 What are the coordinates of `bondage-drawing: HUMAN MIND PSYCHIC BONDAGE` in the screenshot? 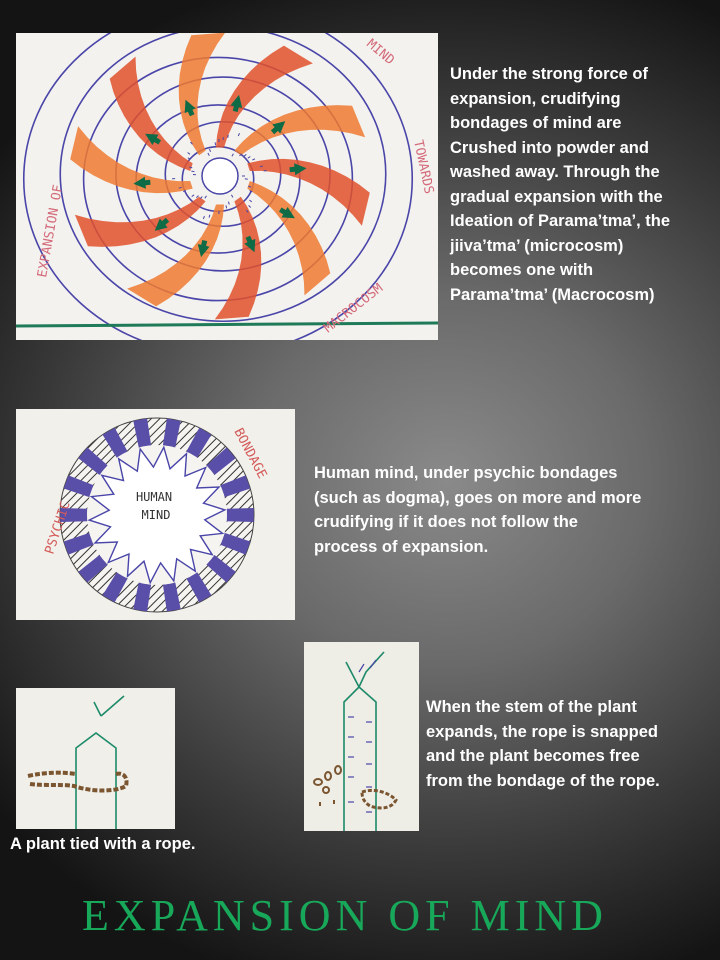 It's located at (155, 514).